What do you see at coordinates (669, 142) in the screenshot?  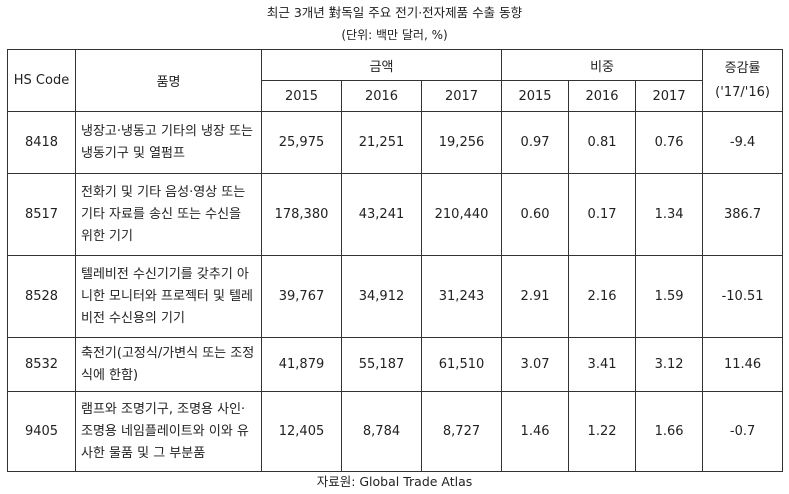 I see `share-cell: 0.76` at bounding box center [669, 142].